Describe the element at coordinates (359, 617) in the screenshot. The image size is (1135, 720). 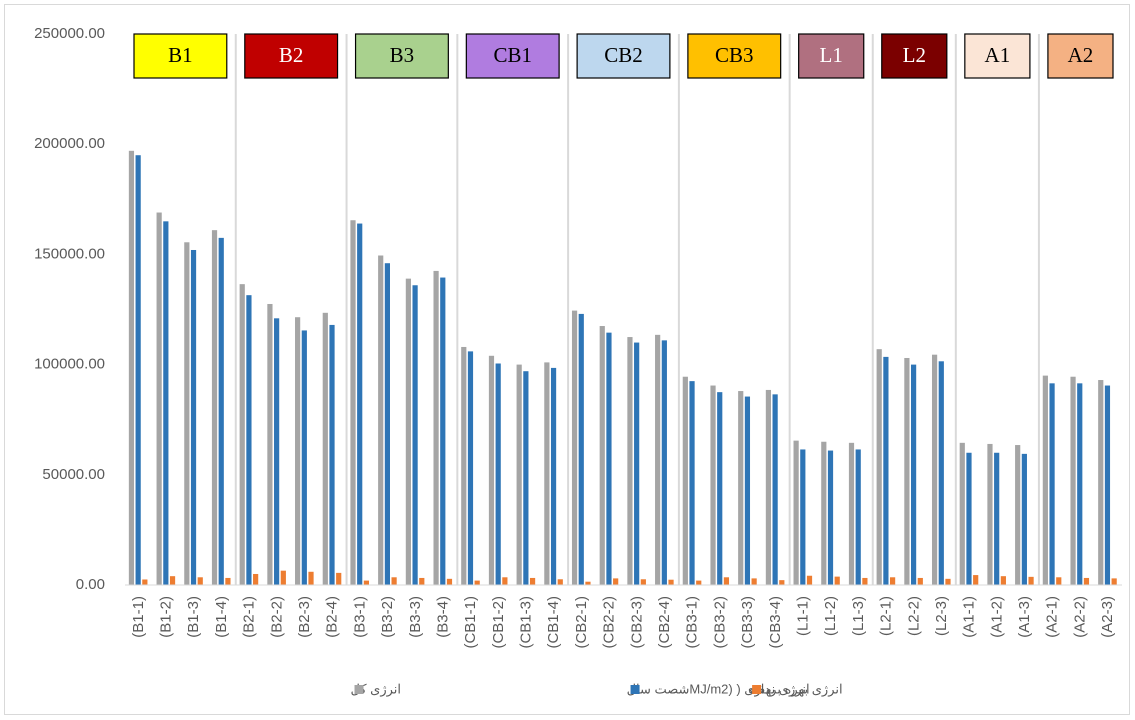
I see `x-tick-label: (B3-1)` at that location.